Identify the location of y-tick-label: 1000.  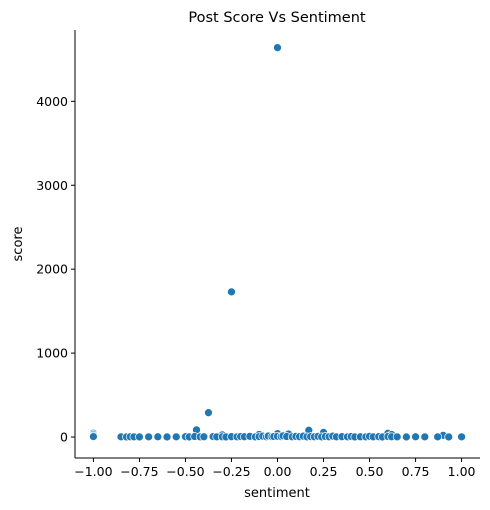
(52, 353).